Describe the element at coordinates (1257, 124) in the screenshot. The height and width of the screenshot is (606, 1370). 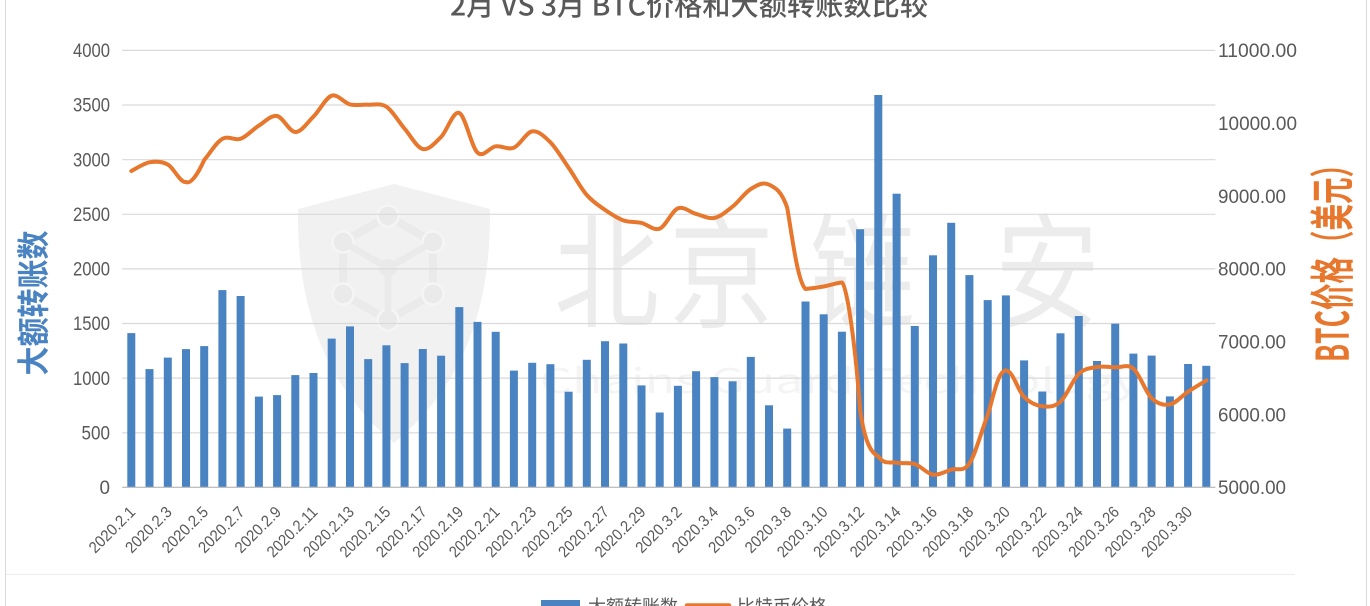
I see `svg-text: 10000.00` at that location.